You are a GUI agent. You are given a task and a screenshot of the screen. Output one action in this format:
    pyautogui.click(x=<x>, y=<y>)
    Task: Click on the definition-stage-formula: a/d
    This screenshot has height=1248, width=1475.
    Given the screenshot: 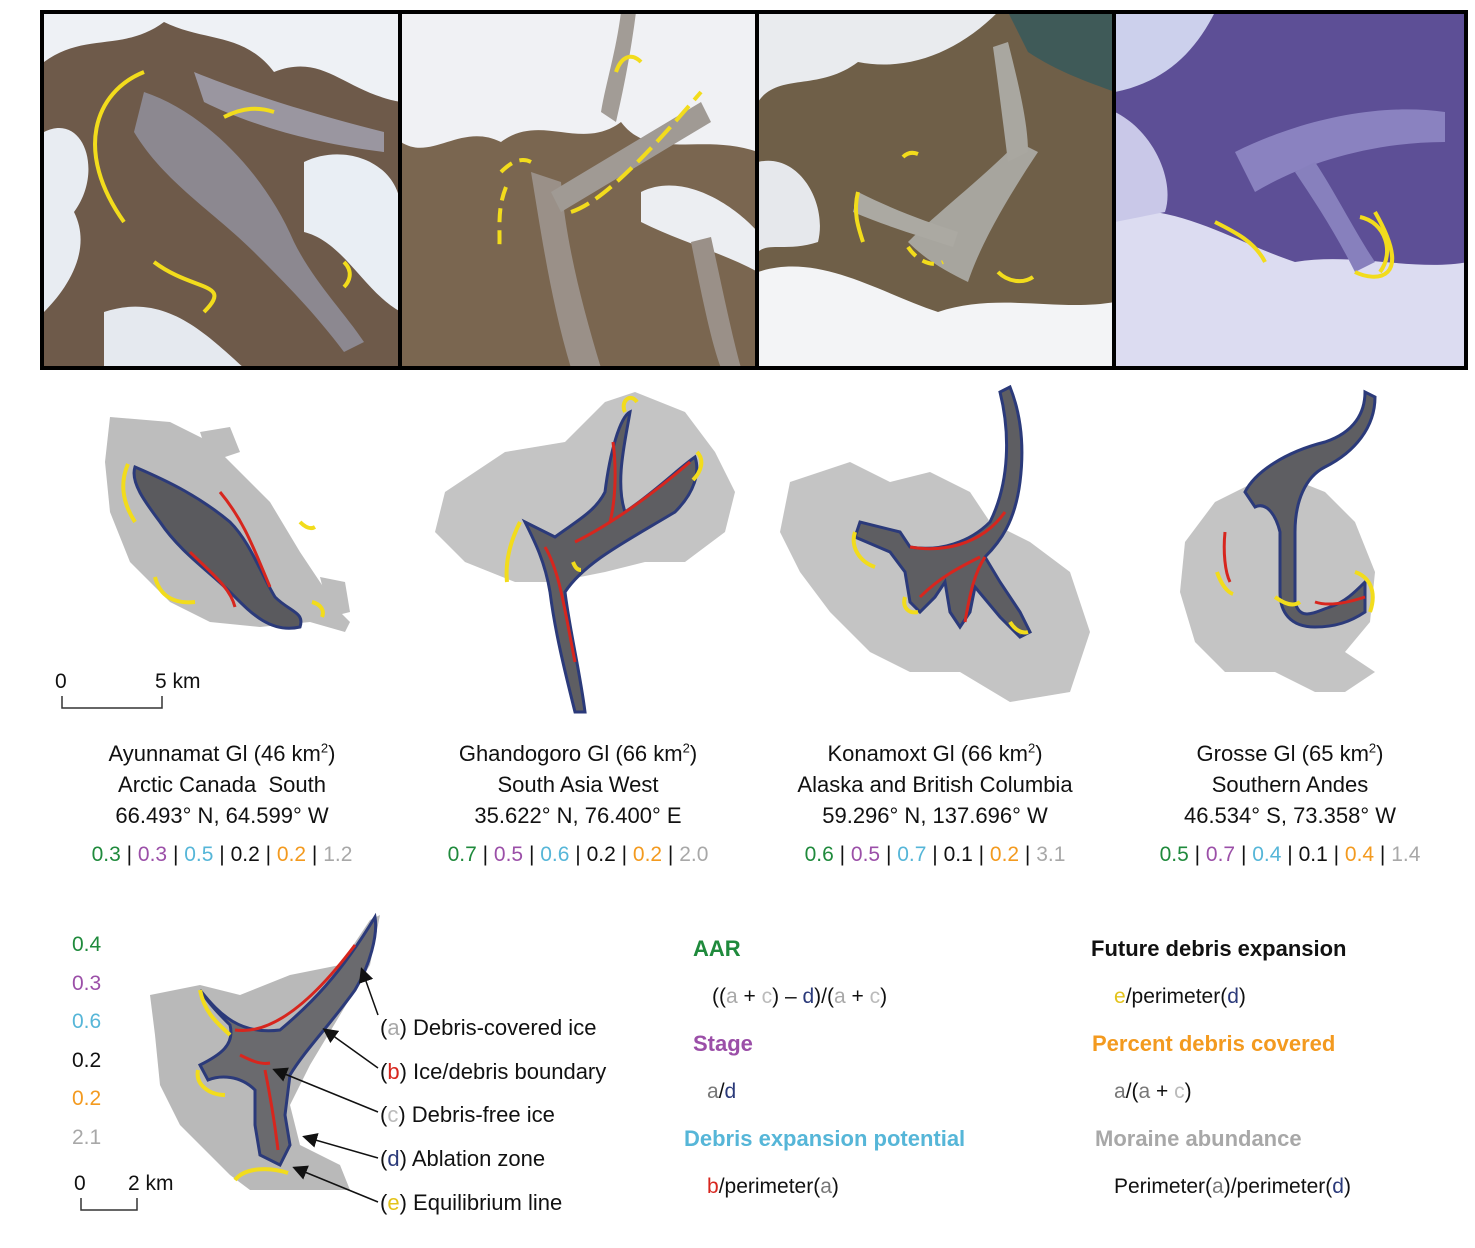 What is the action you would take?
    pyautogui.click(x=722, y=1091)
    